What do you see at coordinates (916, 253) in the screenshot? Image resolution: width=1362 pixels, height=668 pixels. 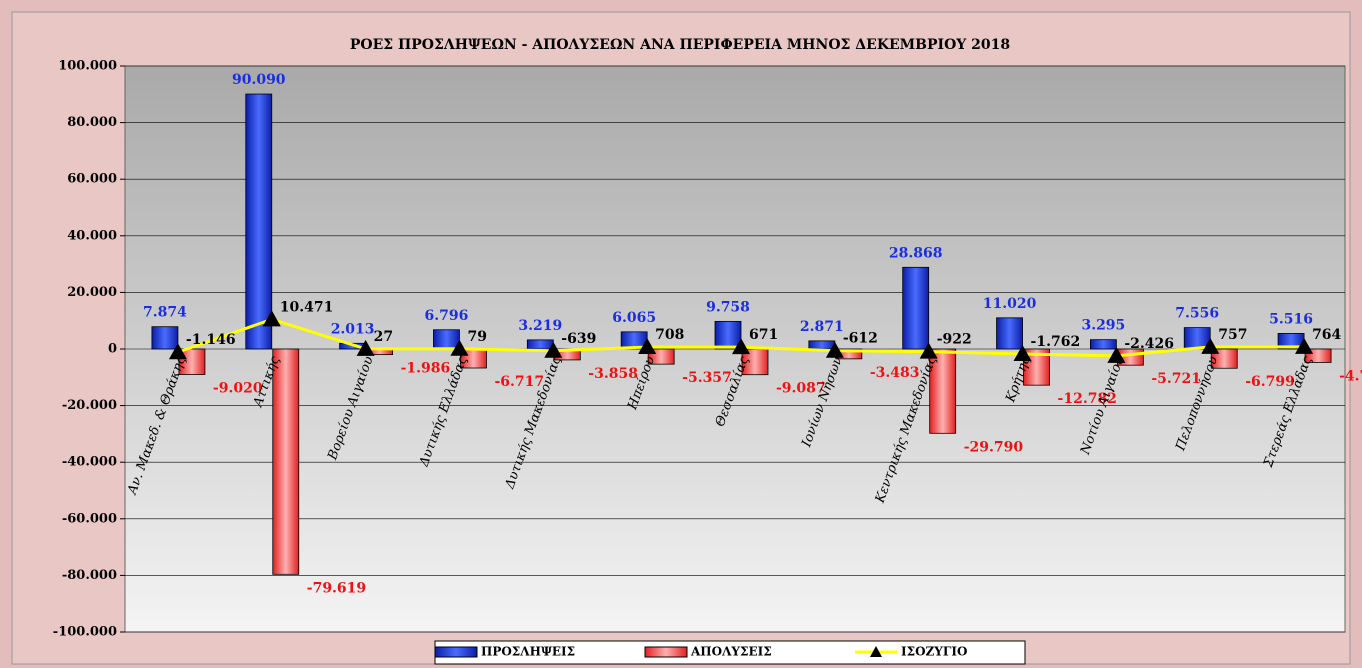 I see `data-label: 28.868` at bounding box center [916, 253].